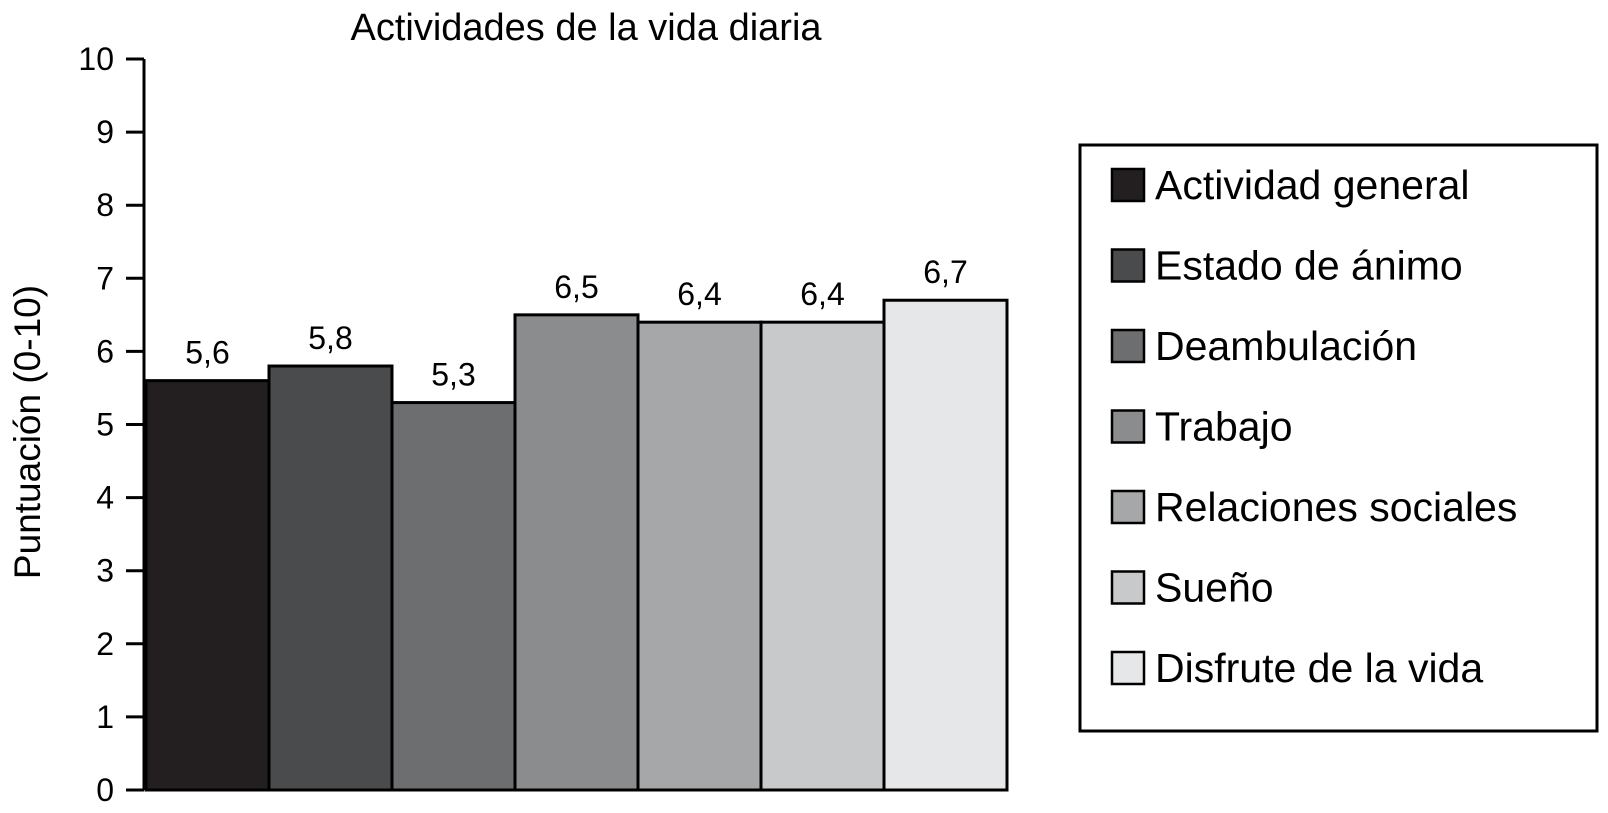 This screenshot has height=813, width=1608. I want to click on data-labels: 5,6 5,8 5,3 6,5 6,4 6,4 6,7, so click(576, 323).